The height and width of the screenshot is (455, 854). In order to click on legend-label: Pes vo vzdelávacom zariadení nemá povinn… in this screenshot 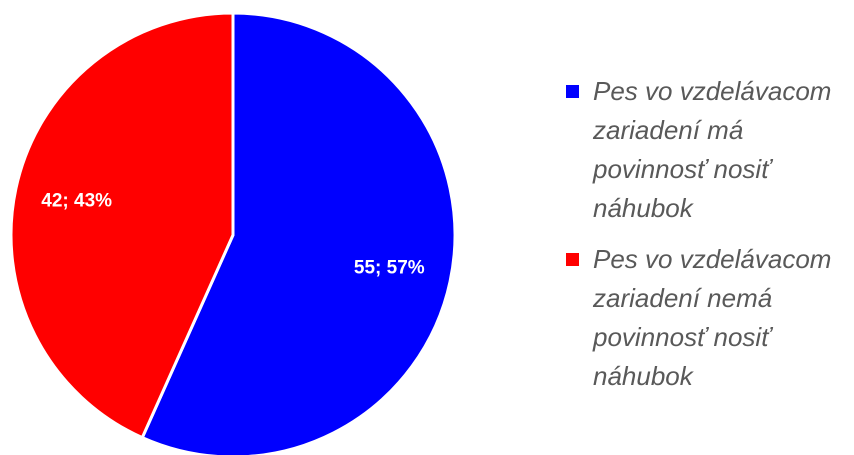, I will do `click(712, 317)`.